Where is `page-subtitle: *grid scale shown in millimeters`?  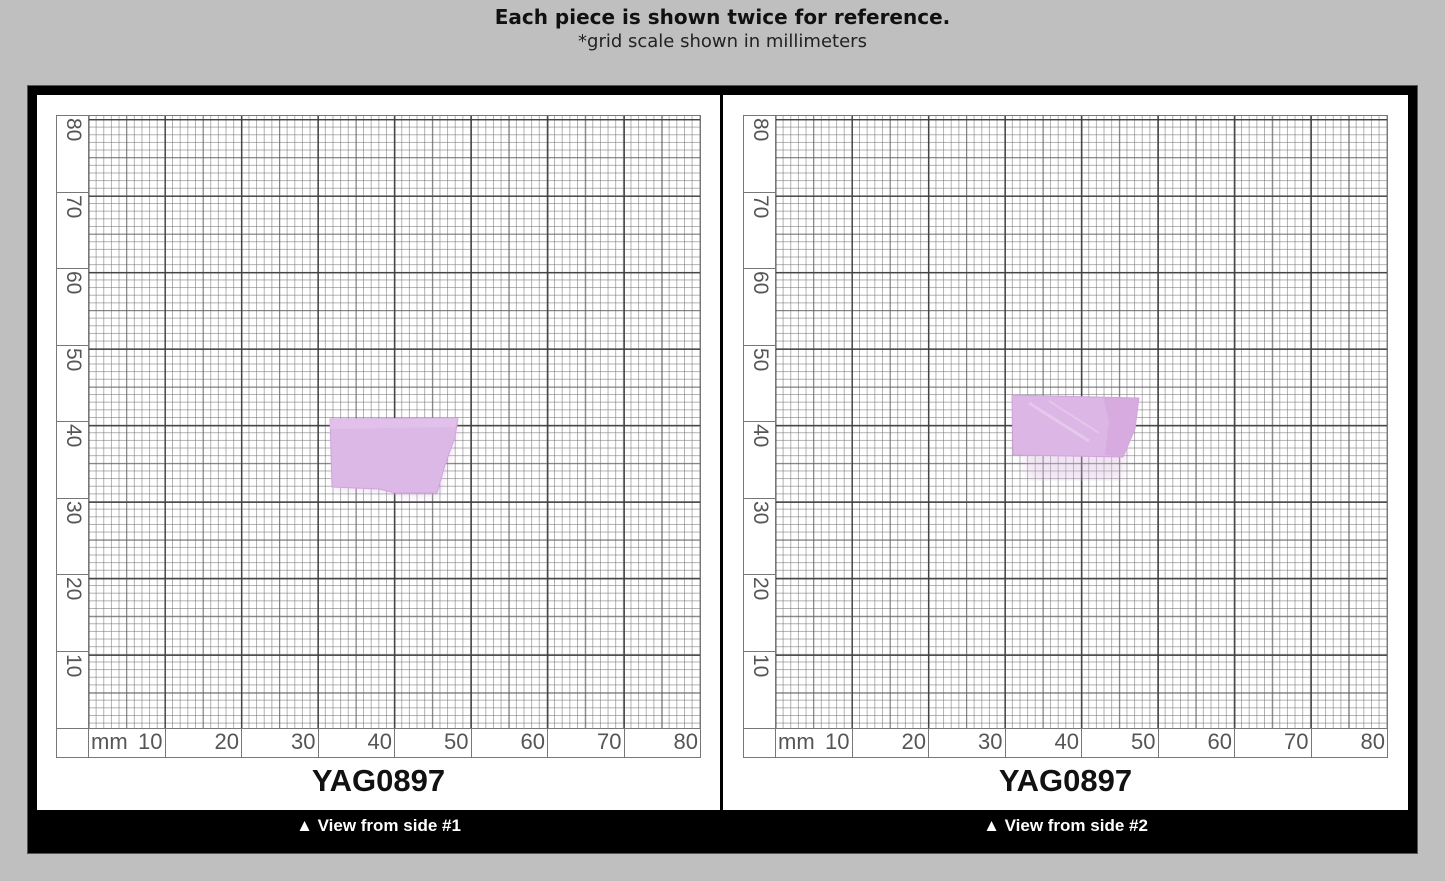
page-subtitle: *grid scale shown in millimeters is located at coordinates (722, 41).